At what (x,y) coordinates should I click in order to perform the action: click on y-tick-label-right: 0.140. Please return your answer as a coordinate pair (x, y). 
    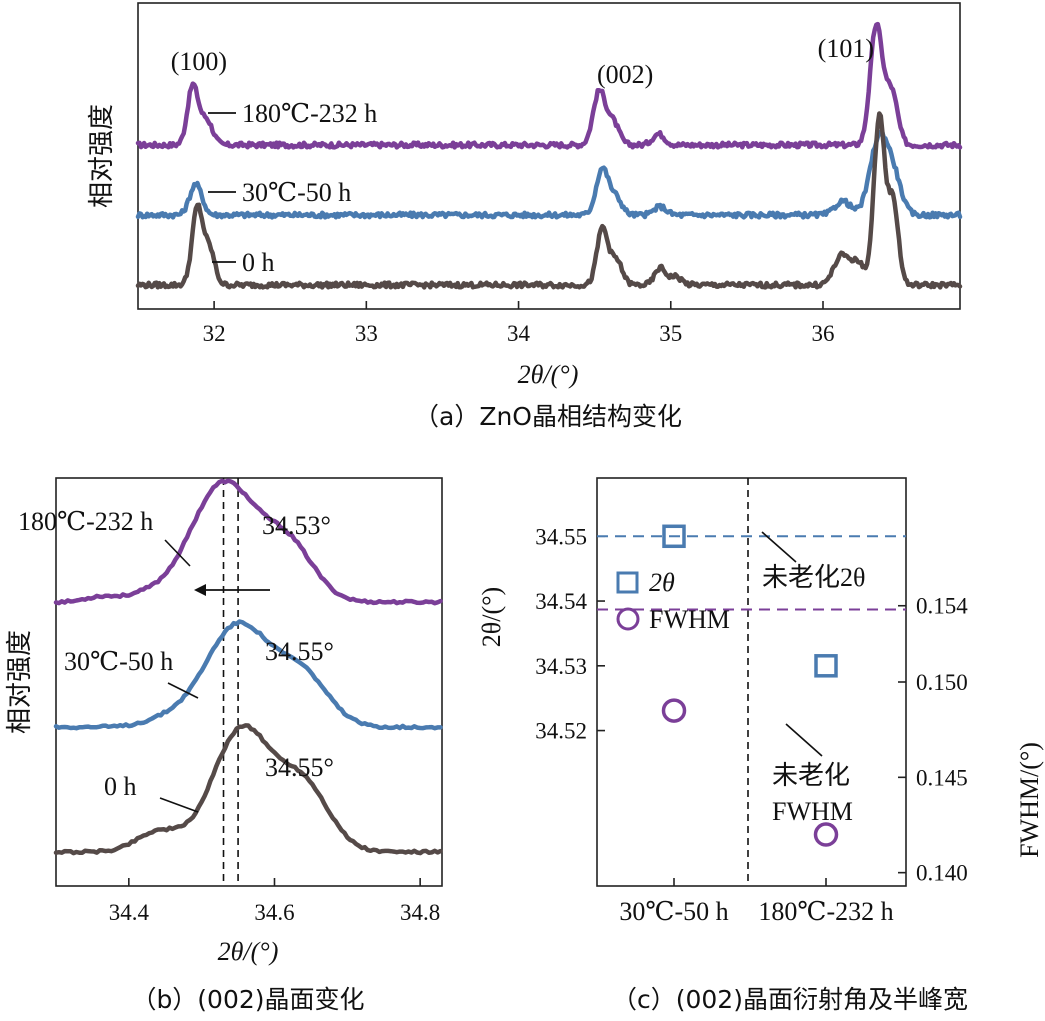
    Looking at the image, I should click on (942, 873).